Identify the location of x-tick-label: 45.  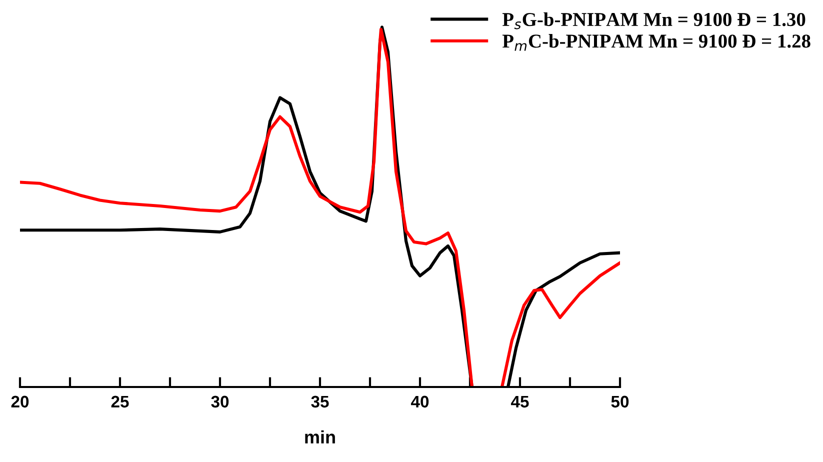
(519, 402).